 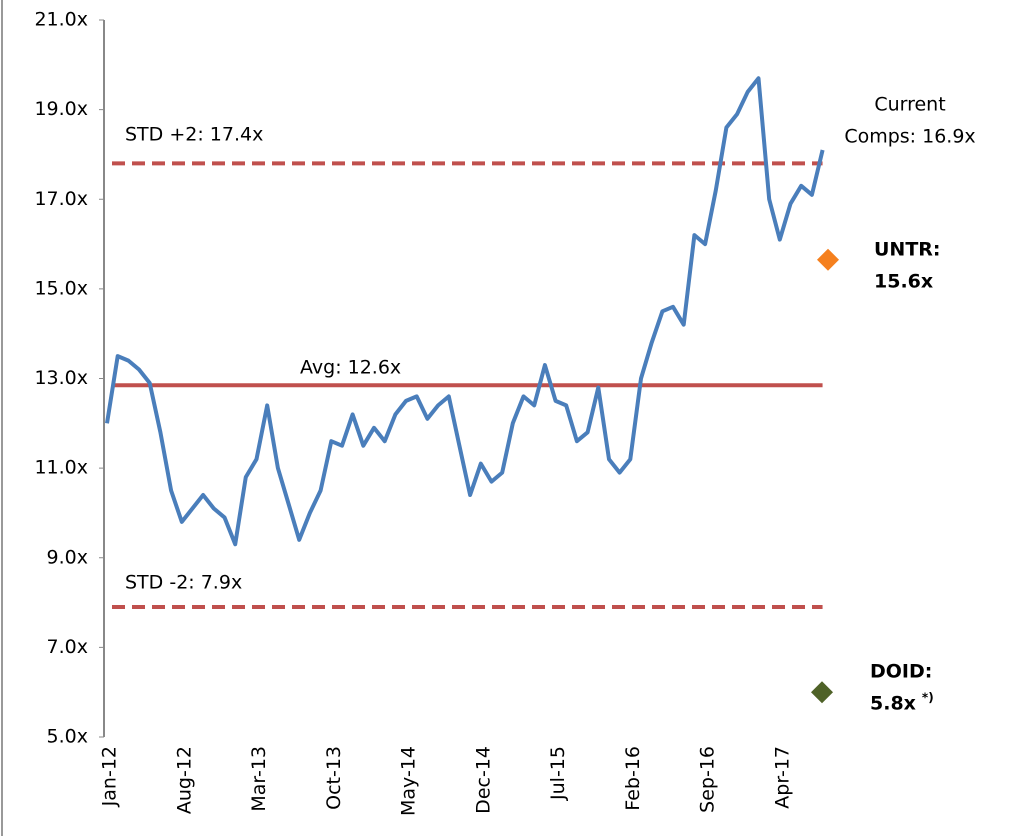 What do you see at coordinates (409, 781) in the screenshot?
I see `x-tick-label: May-14` at bounding box center [409, 781].